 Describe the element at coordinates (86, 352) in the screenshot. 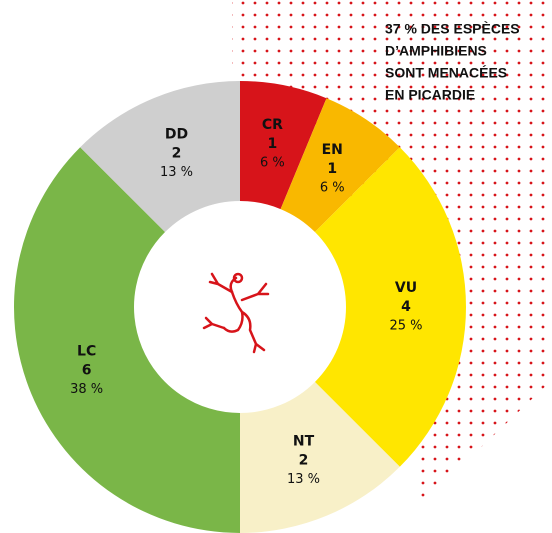

I see `slice-code: LC` at that location.